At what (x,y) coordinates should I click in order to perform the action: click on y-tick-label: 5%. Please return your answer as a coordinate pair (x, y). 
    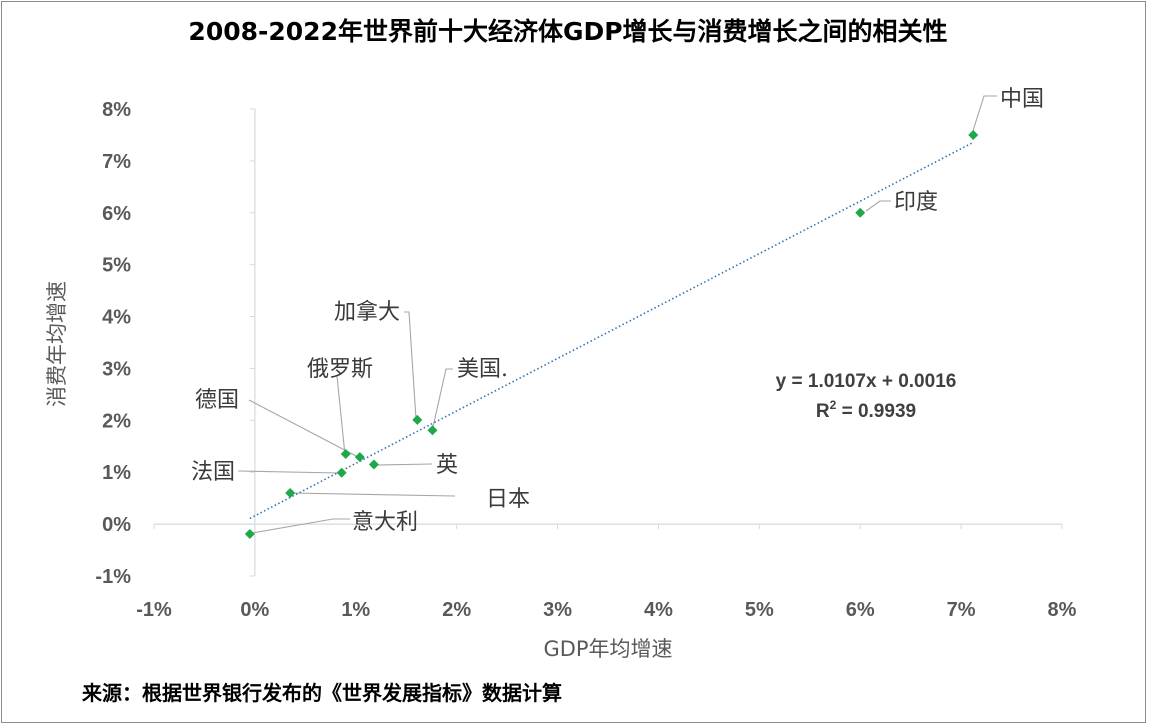
    Looking at the image, I should click on (116, 266).